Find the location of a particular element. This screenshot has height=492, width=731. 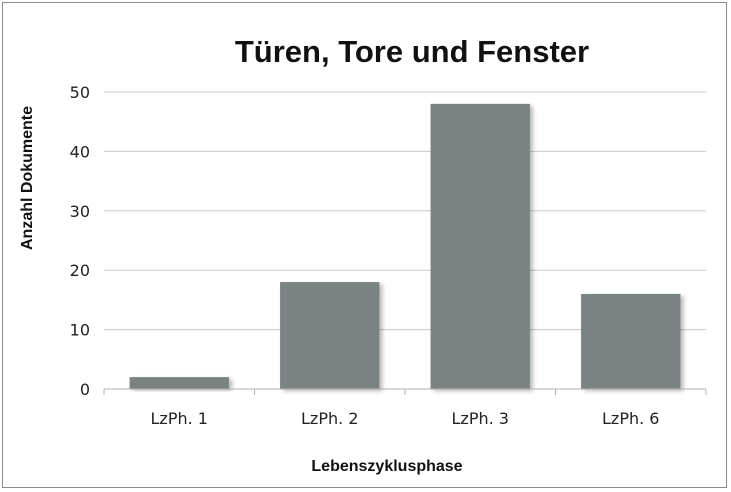

y-tick-label: 0 is located at coordinates (85, 389).